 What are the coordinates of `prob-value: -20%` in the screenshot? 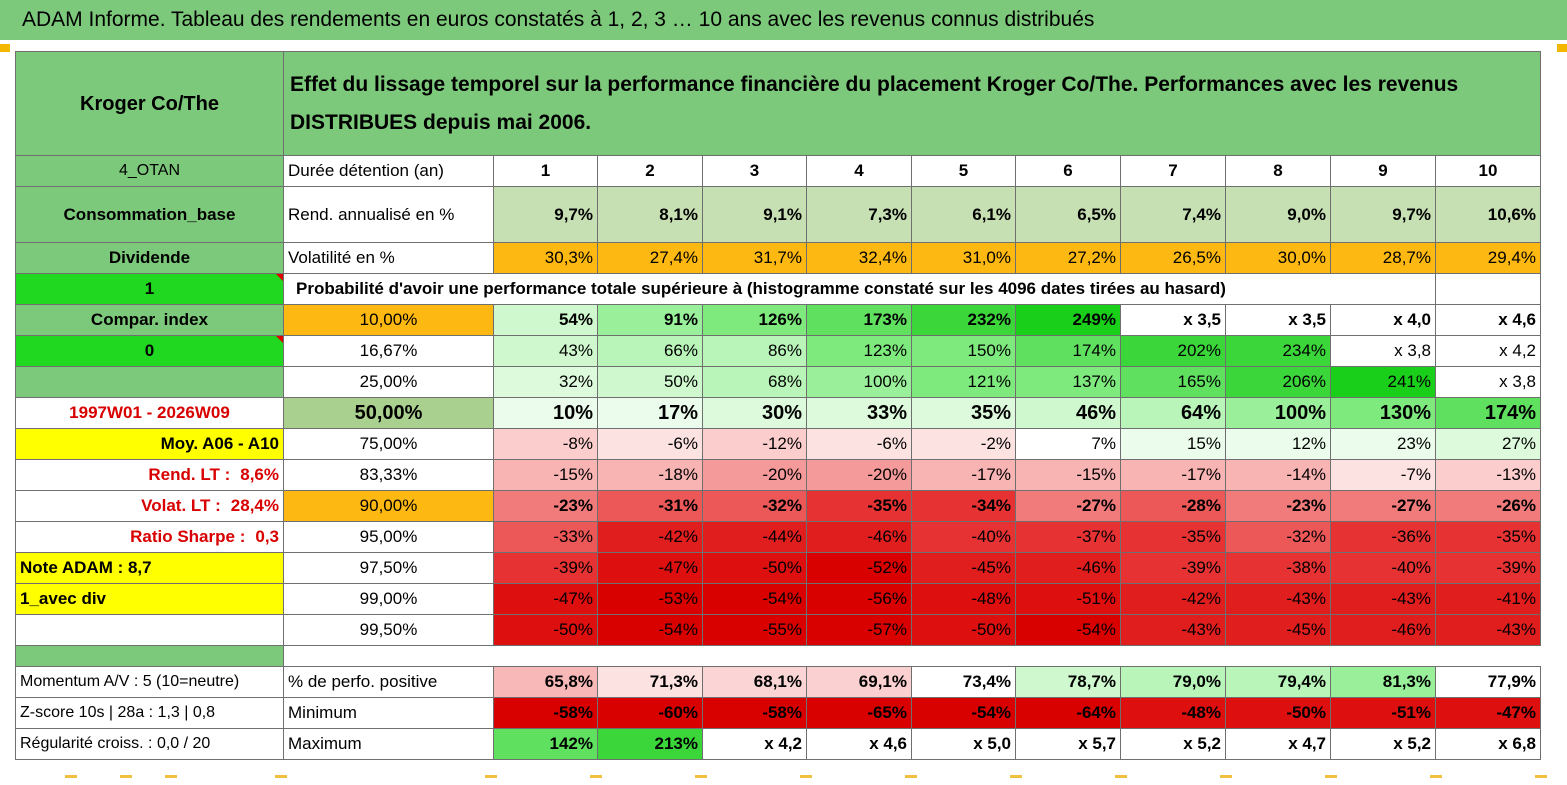 It's located at (754, 475).